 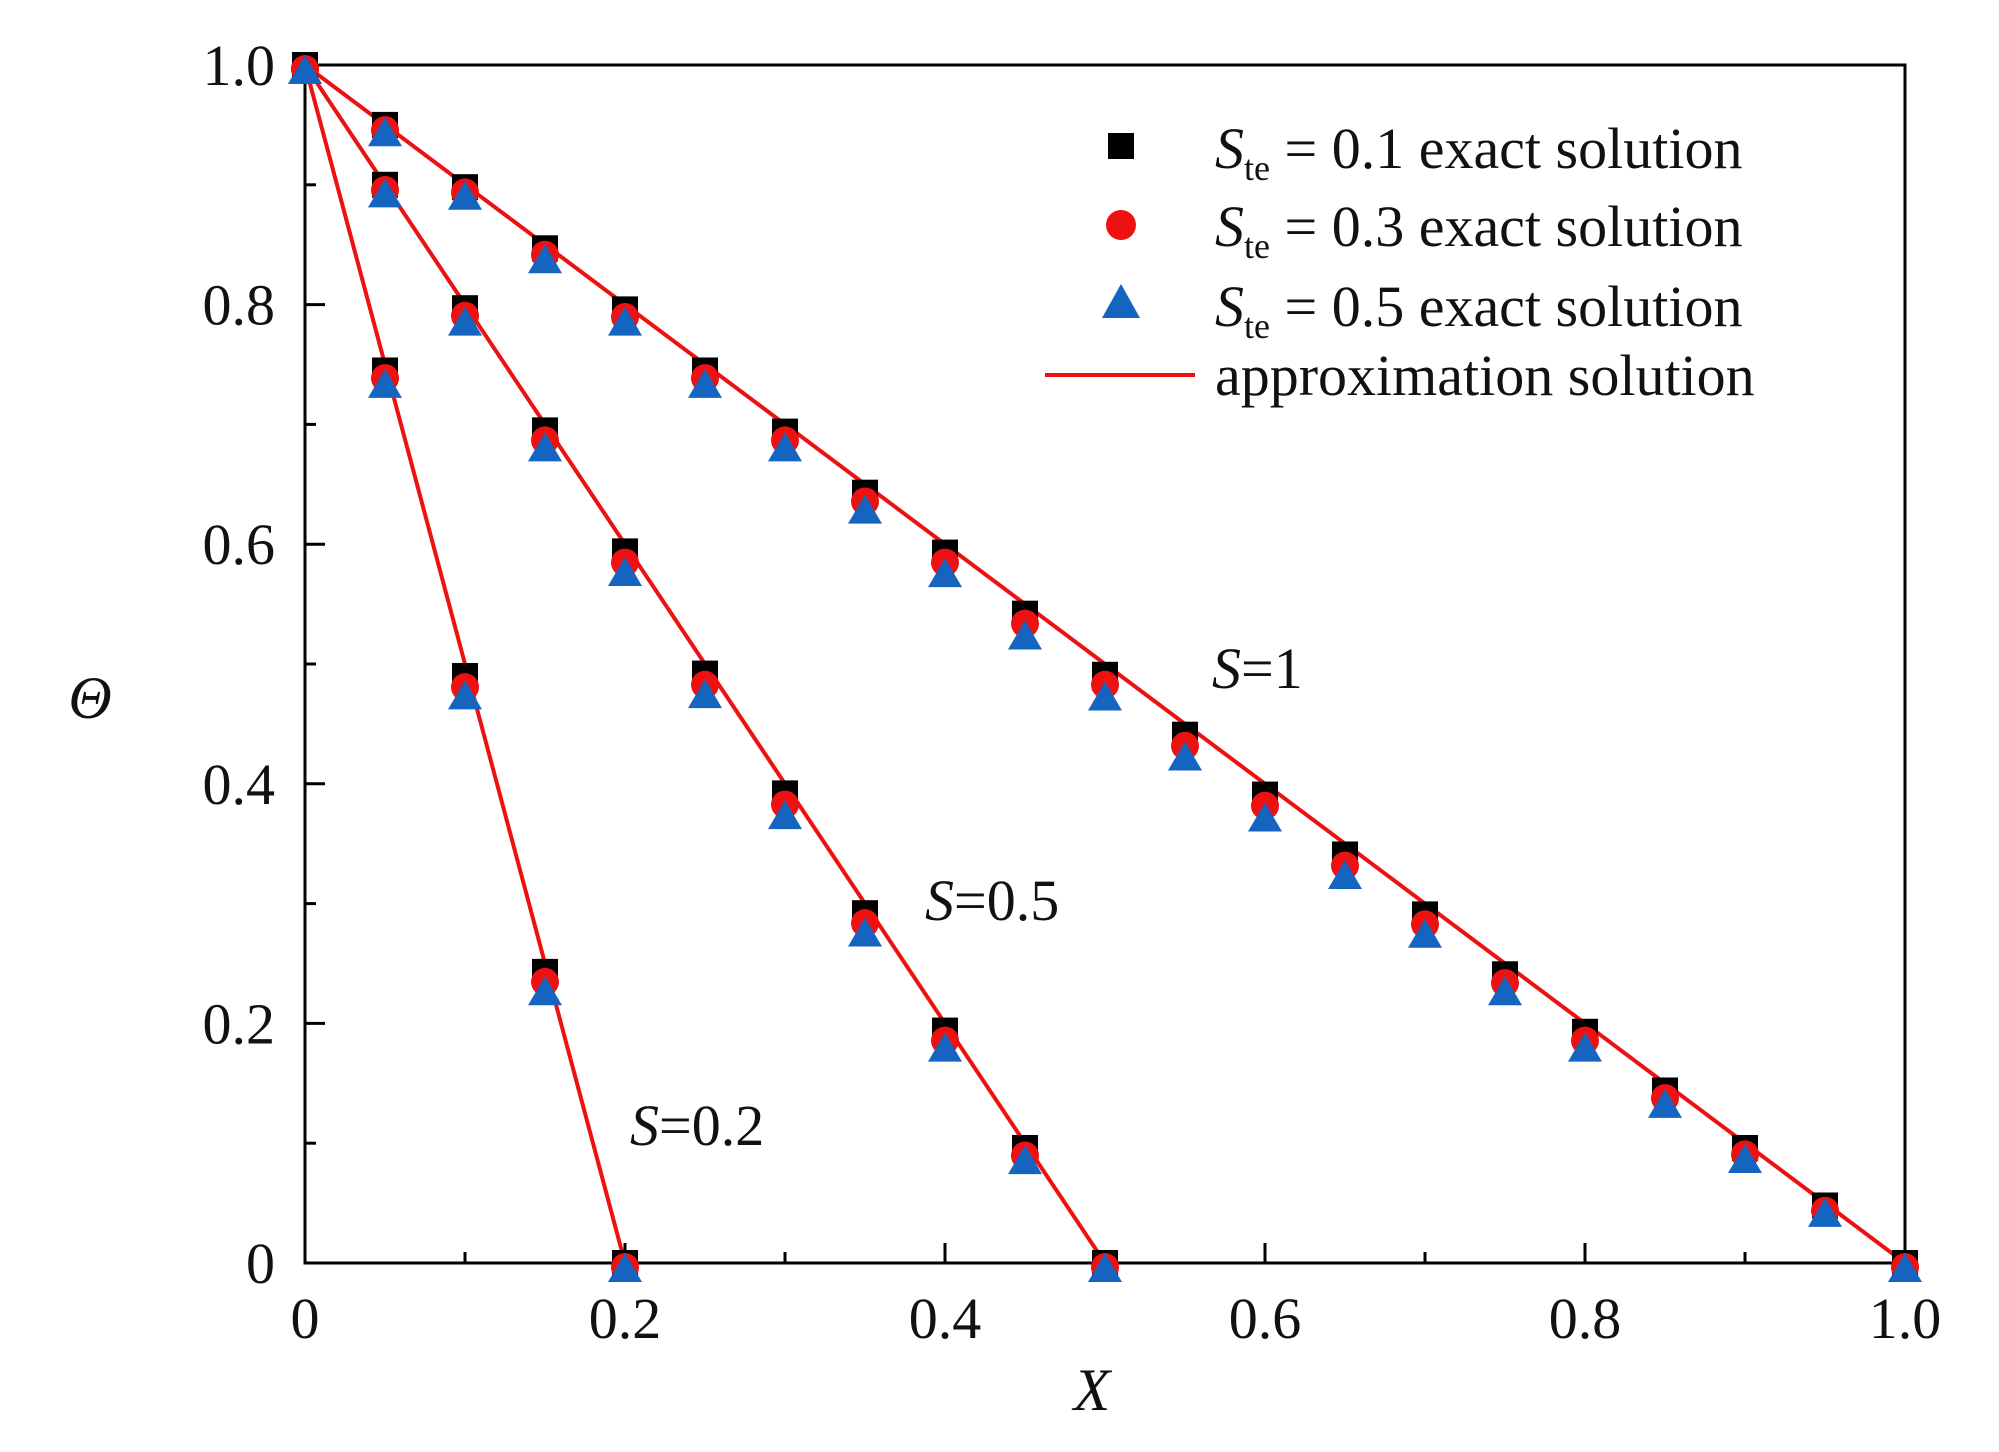 I want to click on curve-labels: S=0.2S=0.5S=1, so click(x=966, y=897).